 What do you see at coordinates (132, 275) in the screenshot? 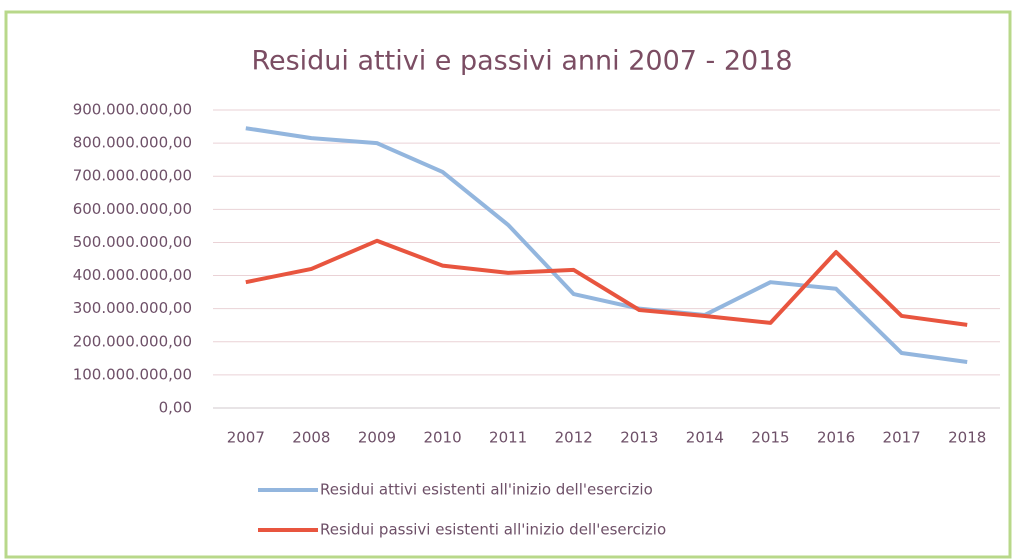
I see `y-tick-label: 400.000.000,00` at bounding box center [132, 275].